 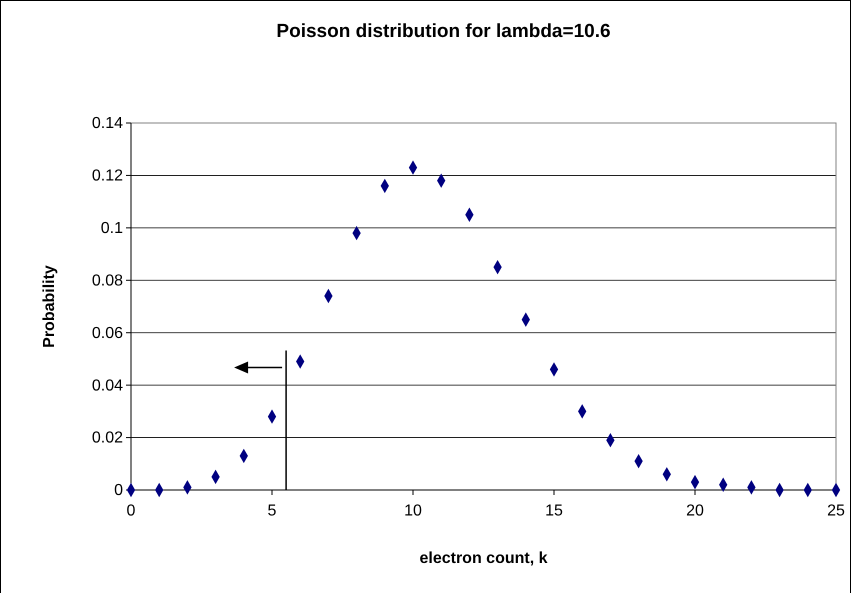 I want to click on y-axis-title: Probability, so click(x=49, y=306).